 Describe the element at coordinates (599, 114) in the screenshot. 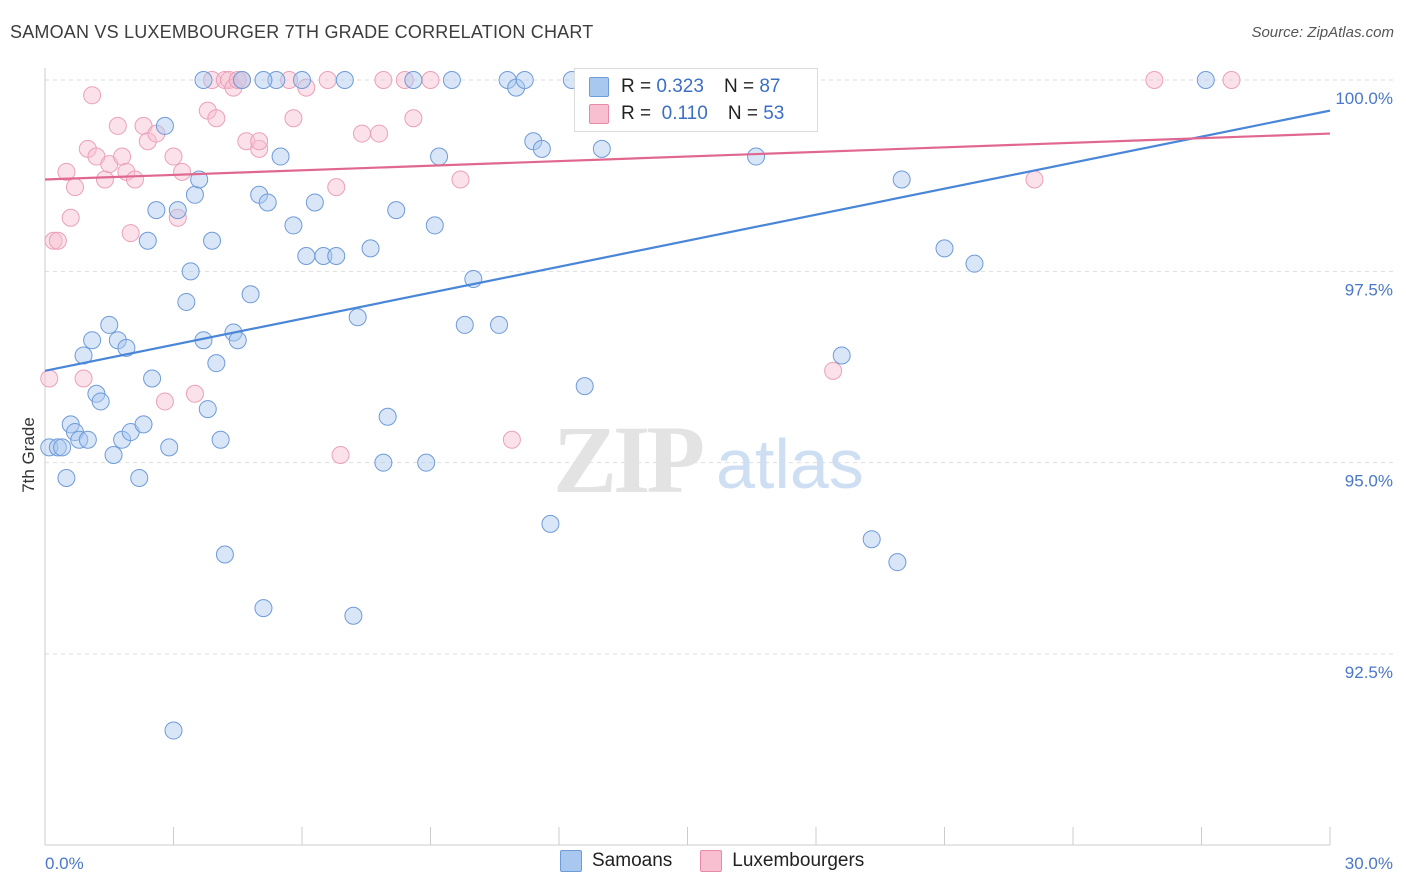

I see `legend-swatch-luxembourgers` at that location.